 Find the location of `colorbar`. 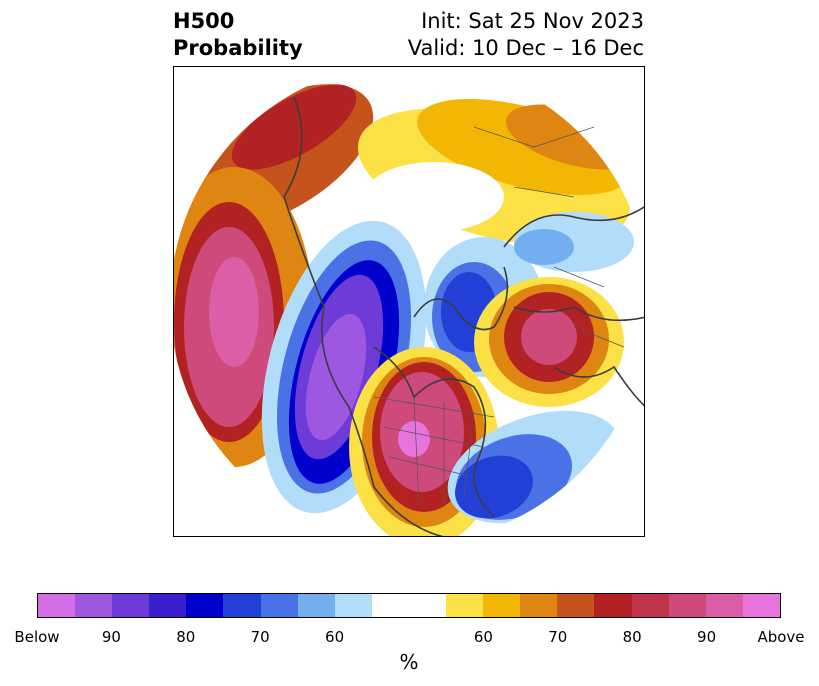

colorbar is located at coordinates (409, 605).